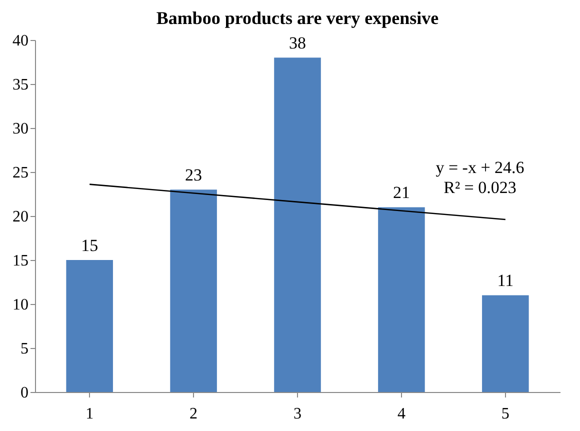 The height and width of the screenshot is (431, 580). What do you see at coordinates (505, 280) in the screenshot?
I see `data-label: 11` at bounding box center [505, 280].